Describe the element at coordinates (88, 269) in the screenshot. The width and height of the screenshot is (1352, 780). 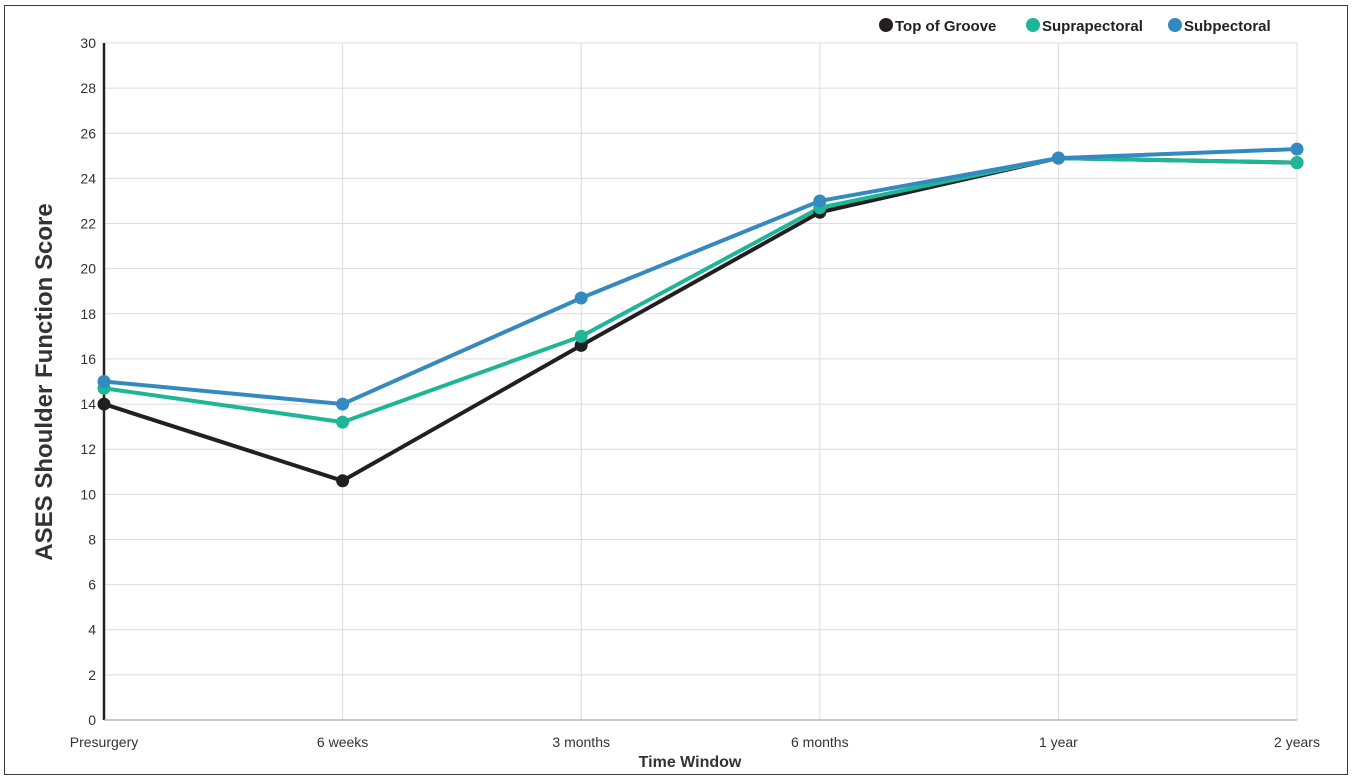
I see `y-tick-label: 20` at that location.